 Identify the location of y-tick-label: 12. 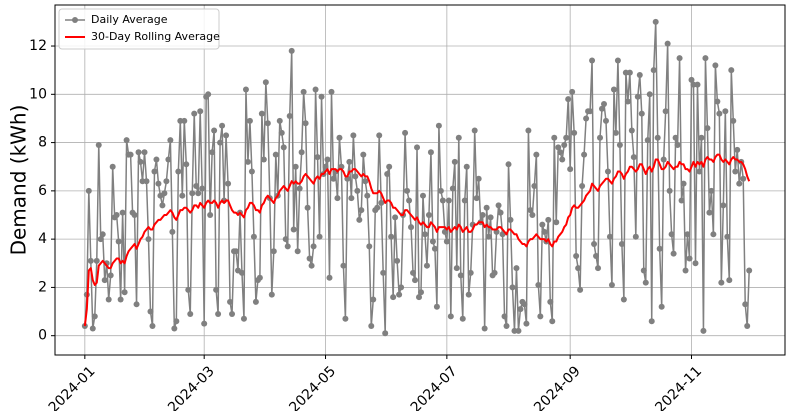
(38, 46).